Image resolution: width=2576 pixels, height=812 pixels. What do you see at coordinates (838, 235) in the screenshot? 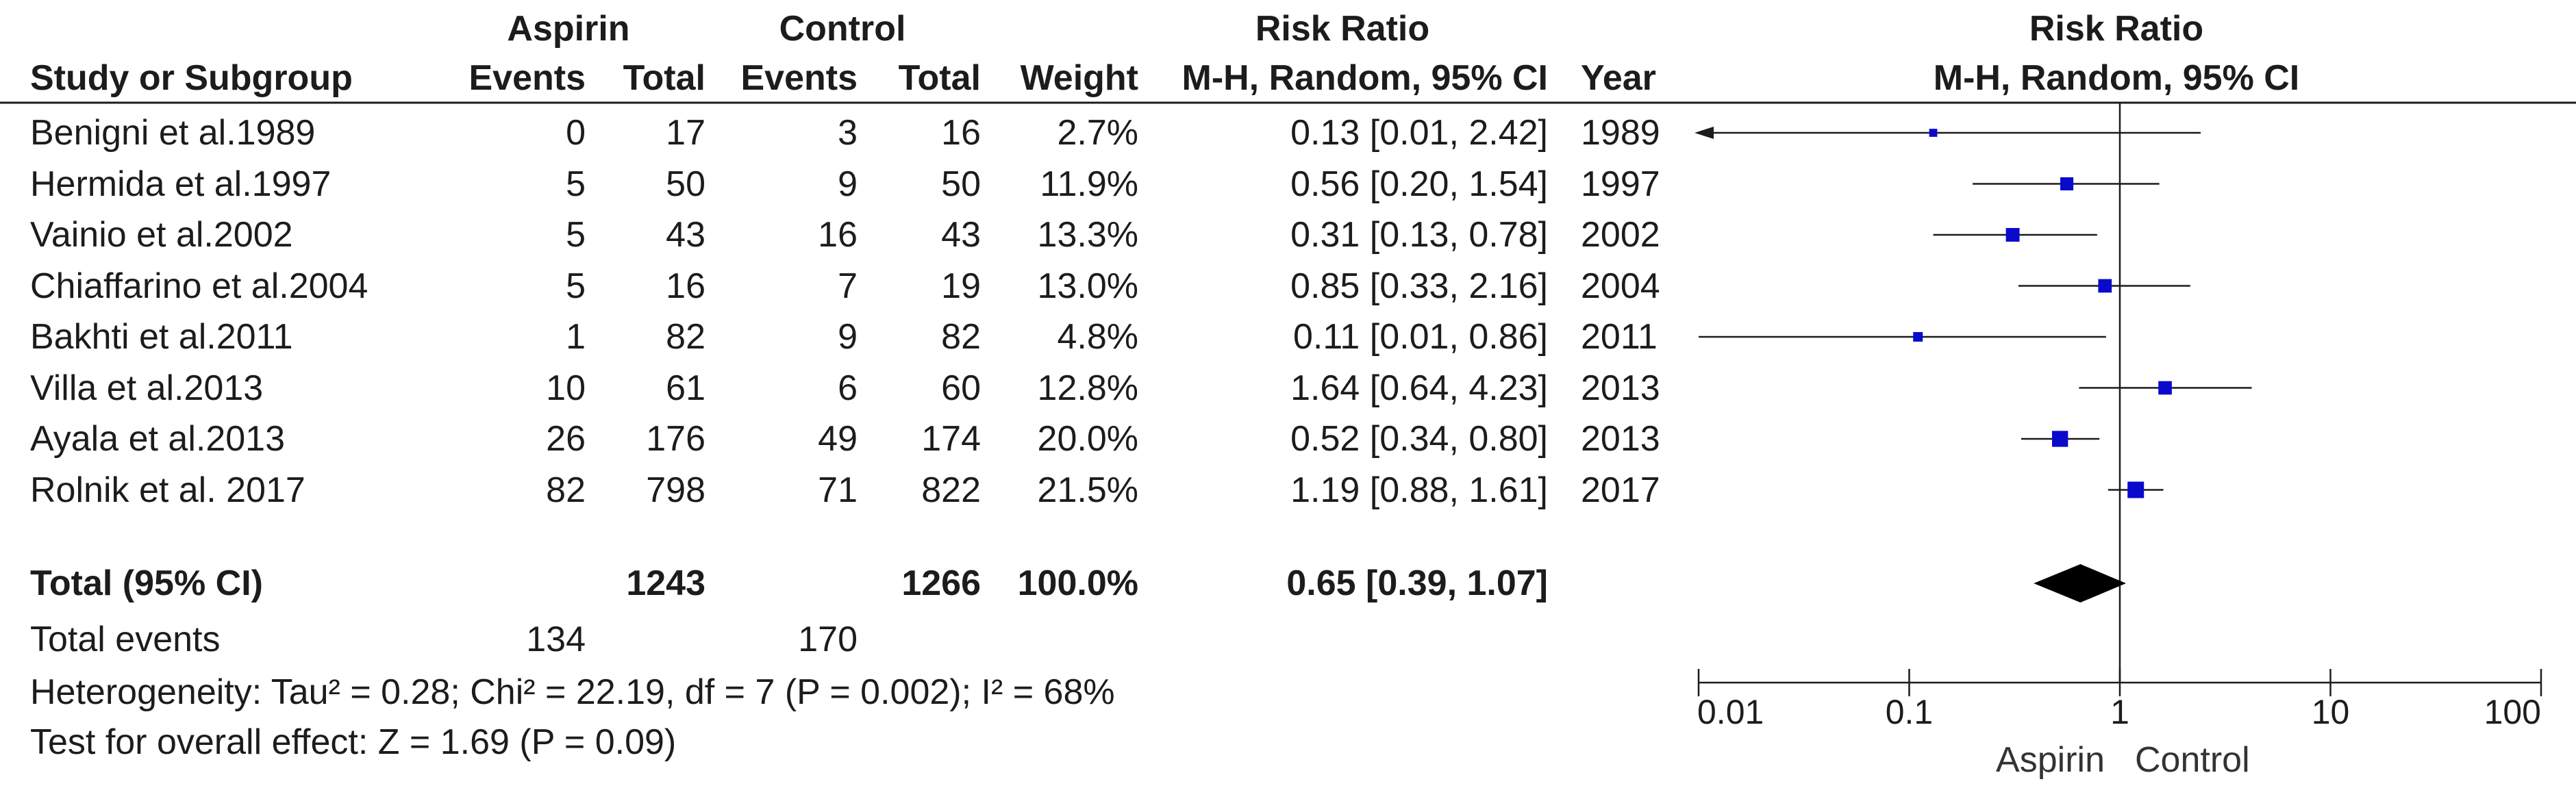
I see `control-events: 16` at bounding box center [838, 235].